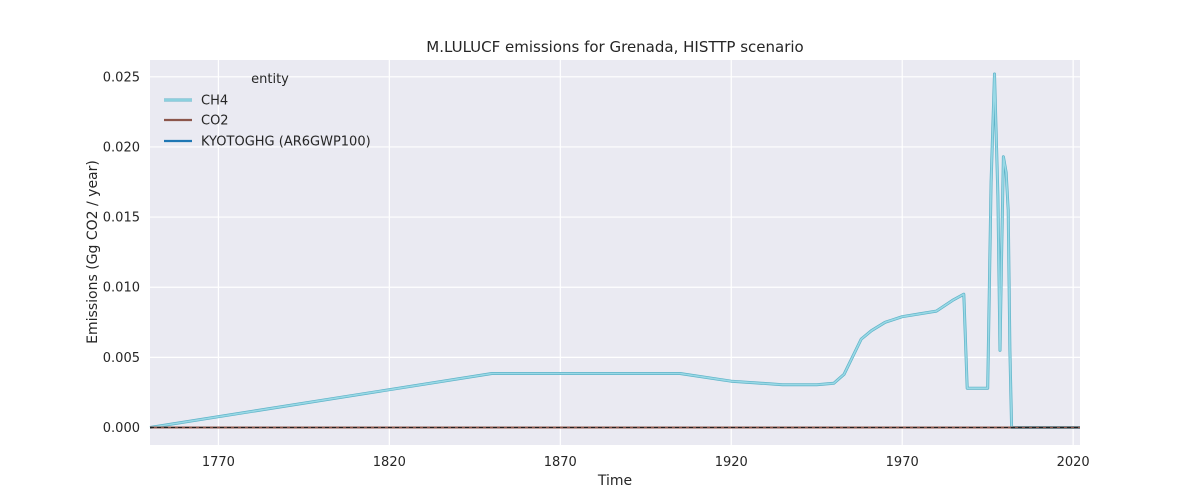 The image size is (1200, 500). I want to click on x-tick-label: 1920, so click(731, 462).